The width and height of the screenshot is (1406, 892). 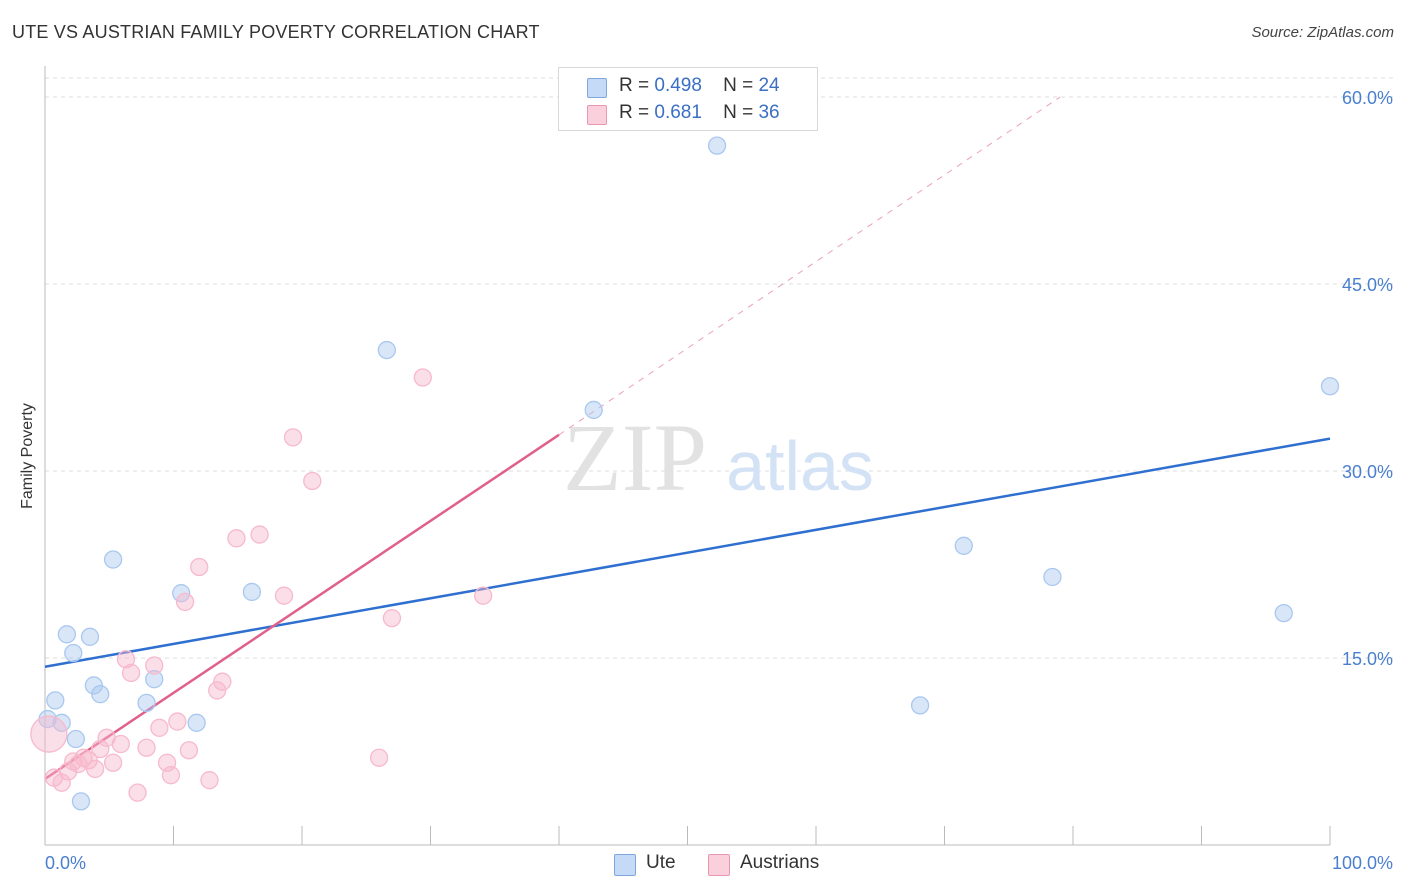 I want to click on y-tick-label: 15.0%, so click(x=1367, y=659).